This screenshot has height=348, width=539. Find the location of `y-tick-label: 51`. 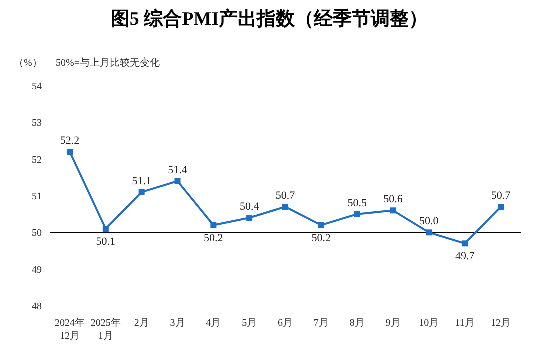

y-tick-label: 51 is located at coordinates (37, 197).